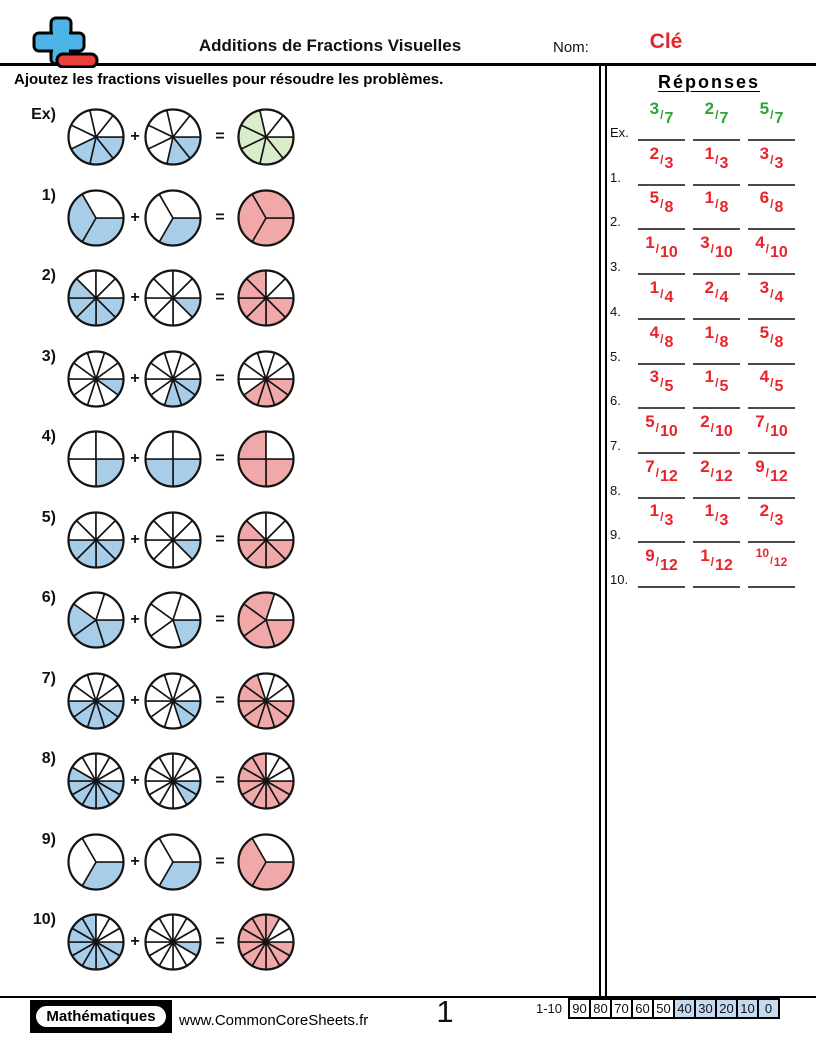 The height and width of the screenshot is (1056, 816). What do you see at coordinates (669, 387) in the screenshot?
I see `answer-denominator: 5` at bounding box center [669, 387].